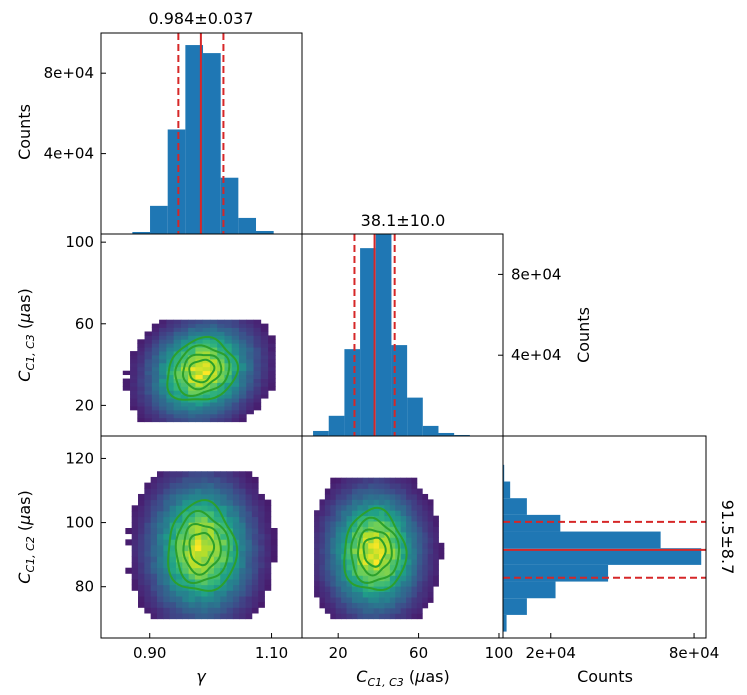 The height and width of the screenshot is (695, 747). What do you see at coordinates (271, 653) in the screenshot?
I see `gamma-c12-xtick-label-1: 1.10` at bounding box center [271, 653].